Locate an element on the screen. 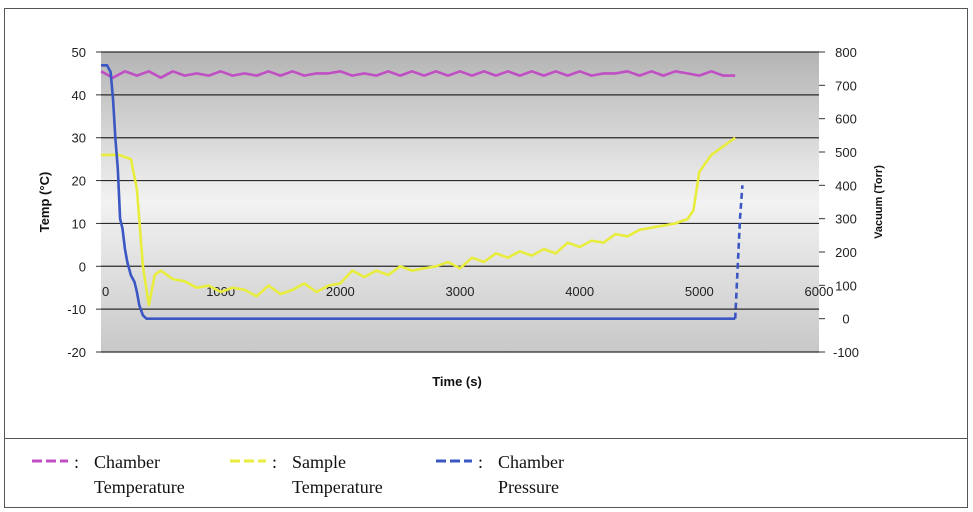  legend-label-chamber-pressure: Chamber is located at coordinates (531, 462).